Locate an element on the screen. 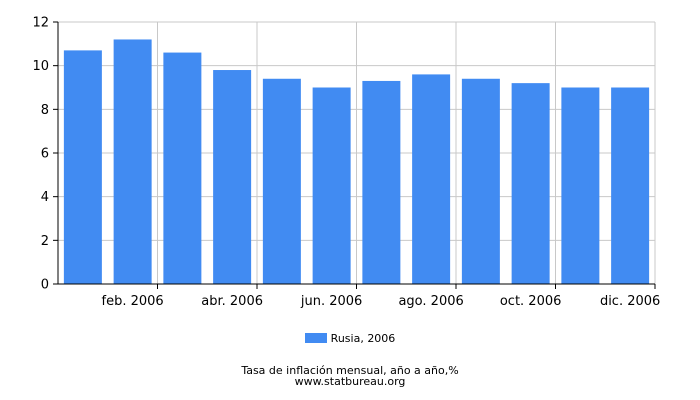 This screenshot has width=700, height=400. y-tick-label: 0 is located at coordinates (45, 285).